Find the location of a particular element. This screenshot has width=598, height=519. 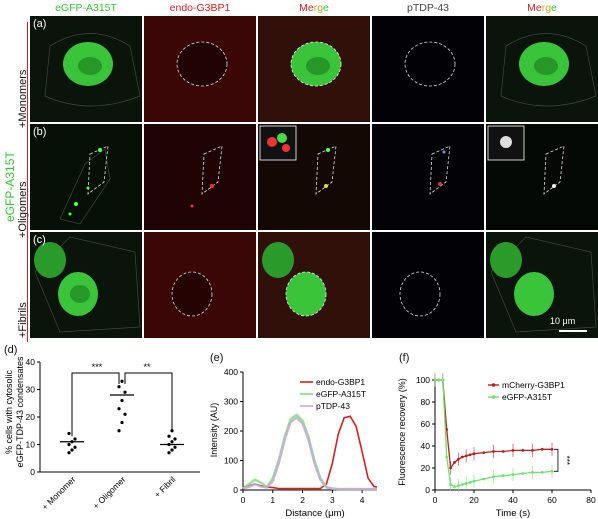

scale-bar-line is located at coordinates (573, 331).